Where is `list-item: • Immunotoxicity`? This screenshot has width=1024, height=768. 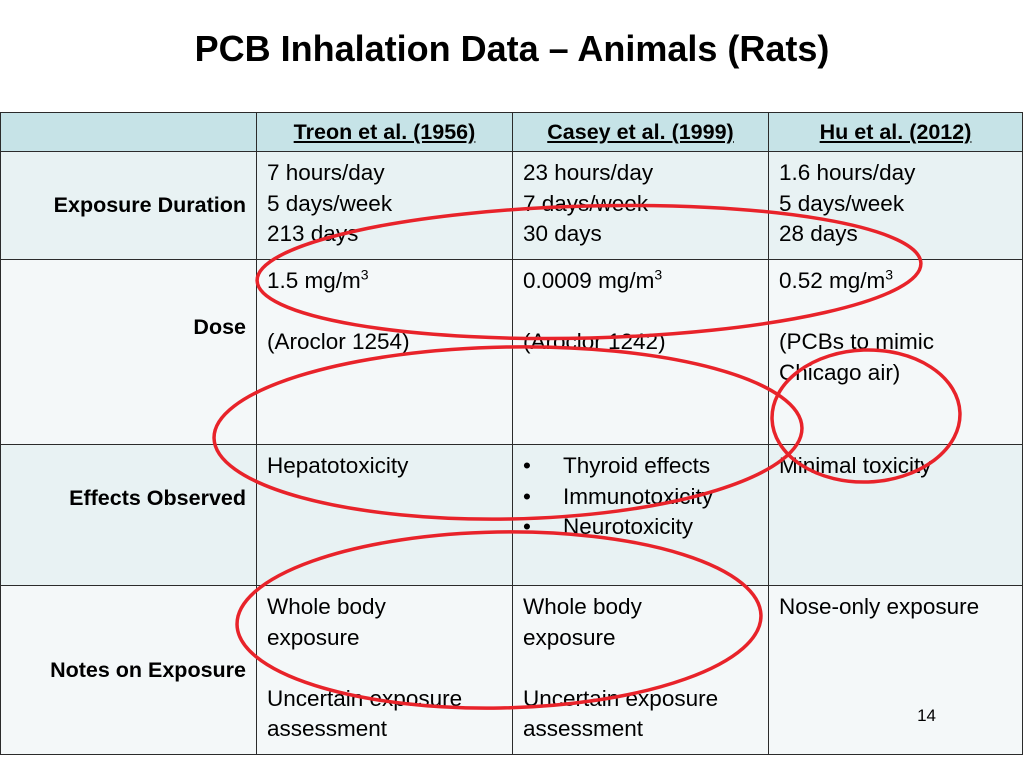
list-item: • Immunotoxicity is located at coordinates (645, 497).